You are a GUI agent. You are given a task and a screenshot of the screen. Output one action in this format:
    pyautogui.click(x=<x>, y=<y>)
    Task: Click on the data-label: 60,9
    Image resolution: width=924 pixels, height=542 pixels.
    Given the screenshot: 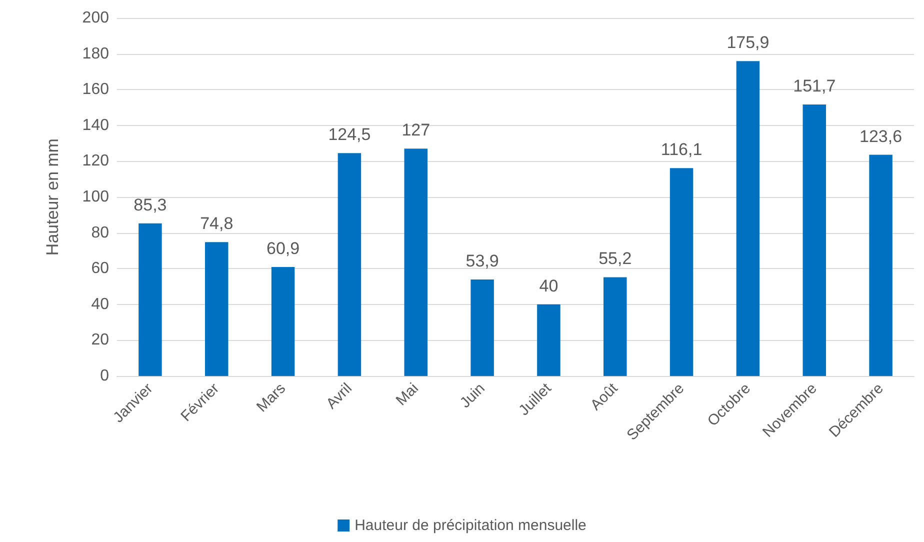 What is the action you would take?
    pyautogui.click(x=283, y=248)
    